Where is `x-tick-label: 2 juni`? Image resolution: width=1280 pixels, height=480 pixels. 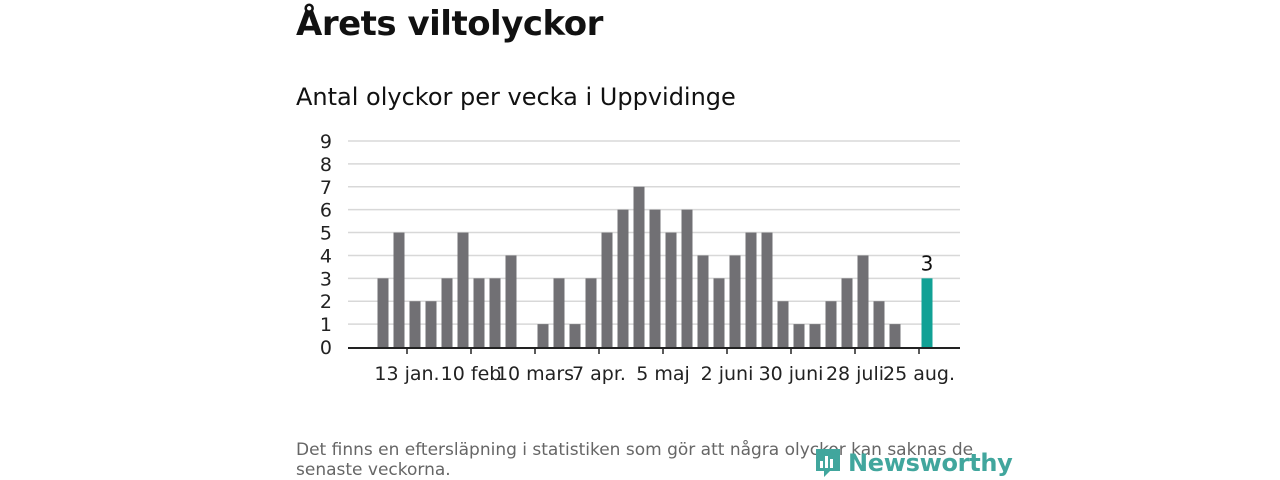 x-tick-label: 2 juni is located at coordinates (727, 374).